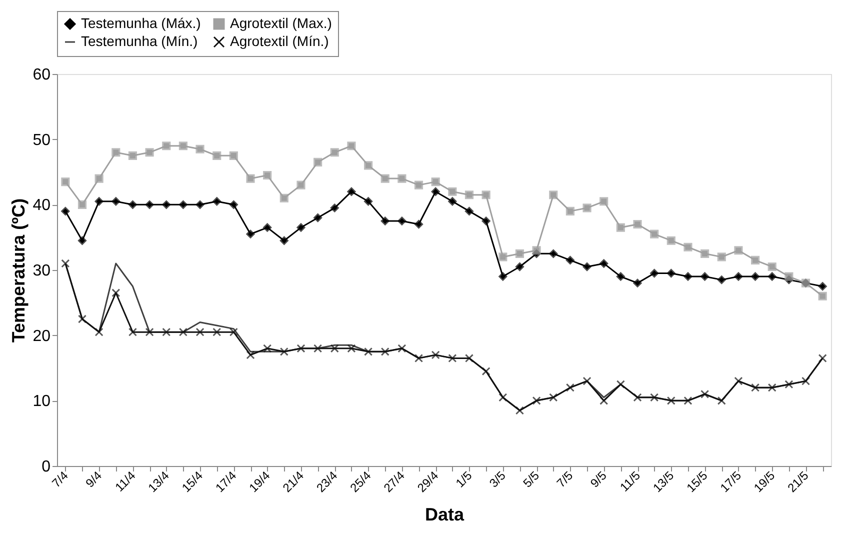 This screenshot has height=534, width=841. What do you see at coordinates (125, 481) in the screenshot?
I see `x-tick-label: 11/4` at bounding box center [125, 481].